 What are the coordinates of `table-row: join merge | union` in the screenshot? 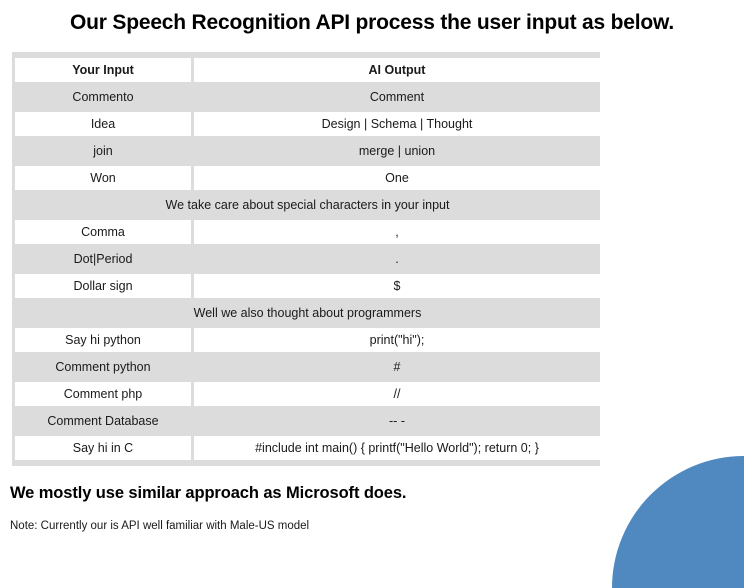 It's located at (307, 151).